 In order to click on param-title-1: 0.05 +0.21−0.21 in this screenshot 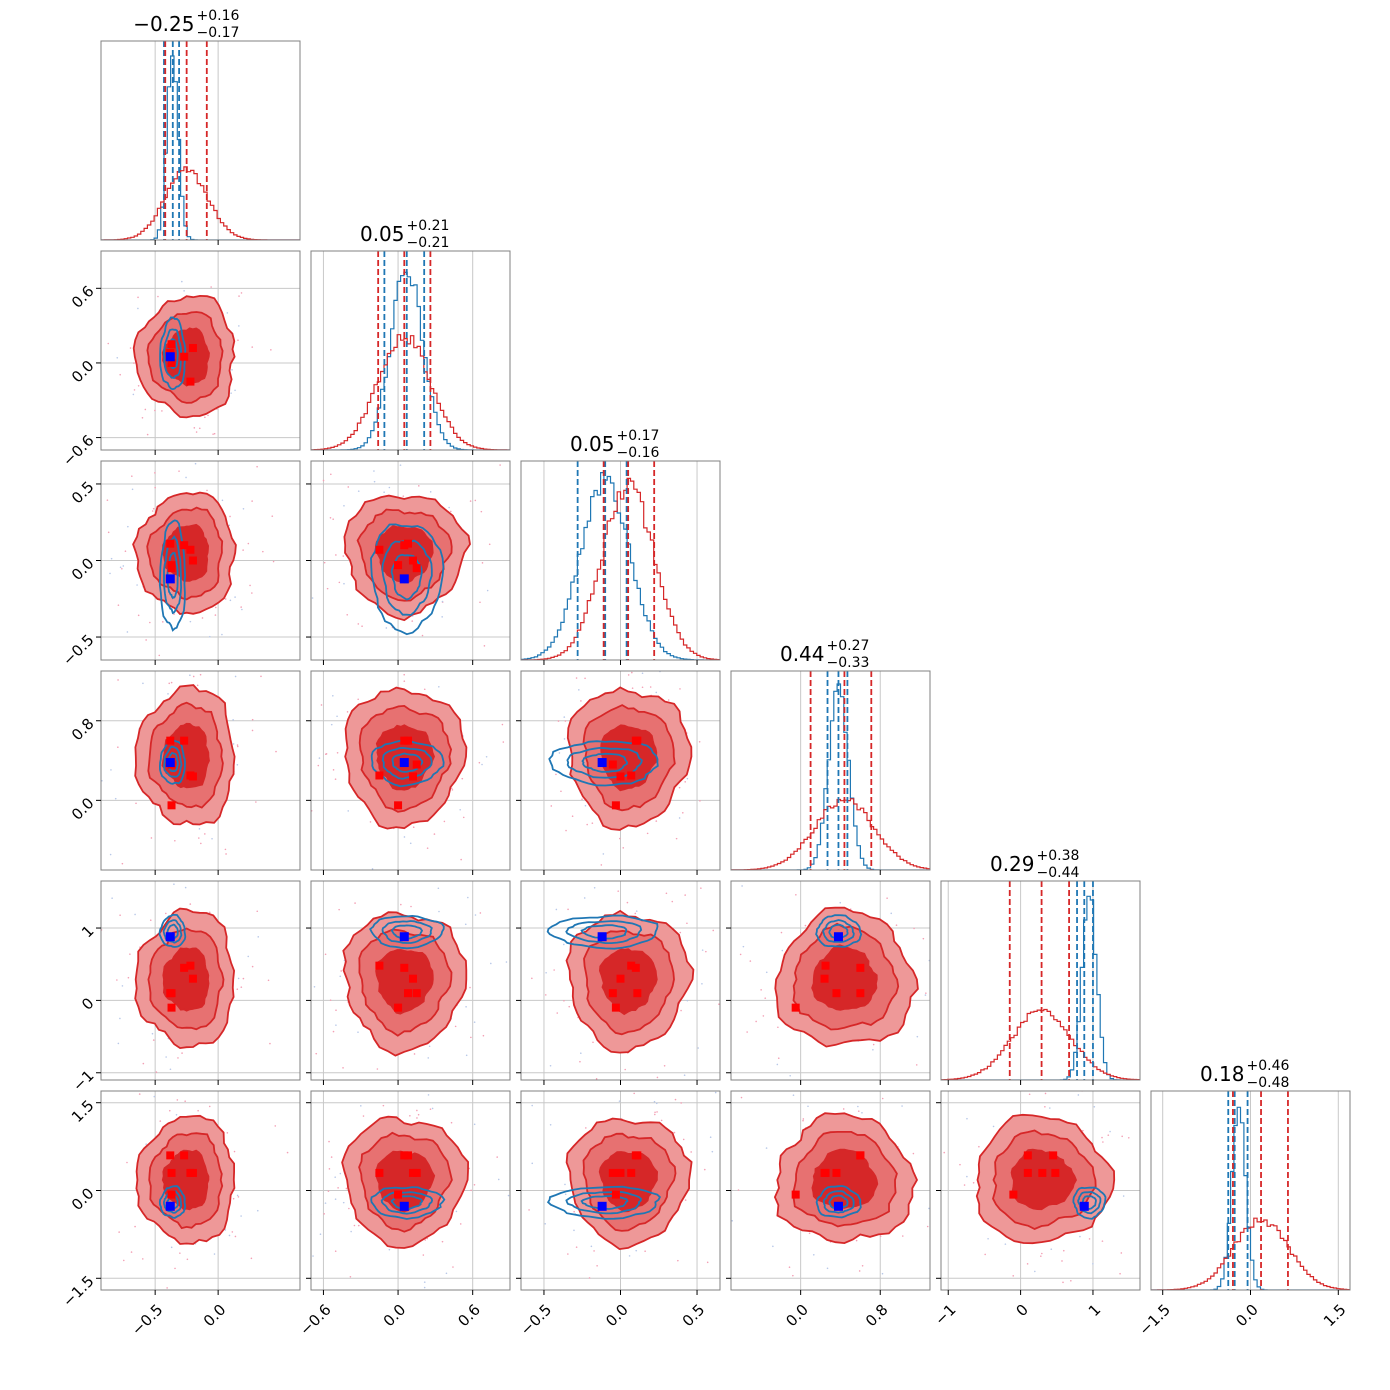, I will do `click(404, 234)`.